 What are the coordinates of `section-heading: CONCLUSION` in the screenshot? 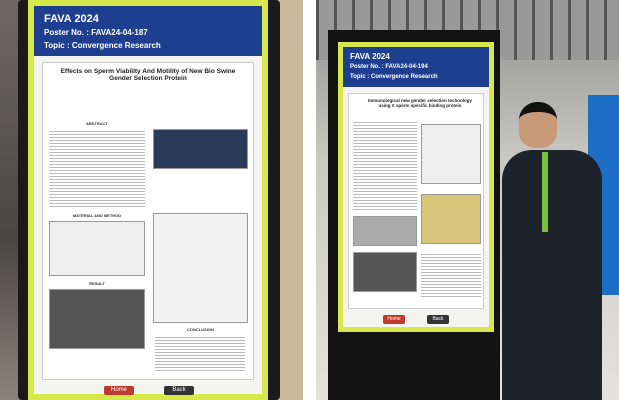 It's located at (200, 329).